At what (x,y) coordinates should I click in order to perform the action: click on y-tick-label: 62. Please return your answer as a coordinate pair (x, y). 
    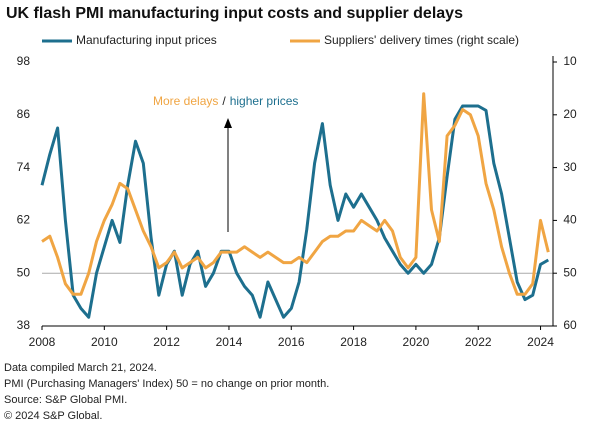
    Looking at the image, I should click on (24, 220).